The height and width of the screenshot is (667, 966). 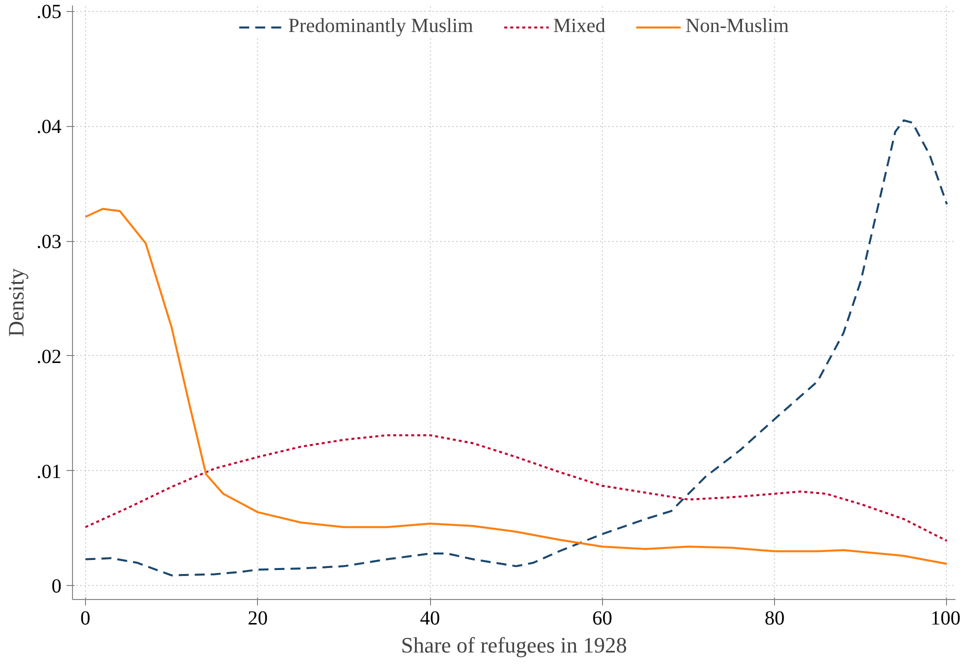 What do you see at coordinates (16, 302) in the screenshot?
I see `y-axis-title: Density` at bounding box center [16, 302].